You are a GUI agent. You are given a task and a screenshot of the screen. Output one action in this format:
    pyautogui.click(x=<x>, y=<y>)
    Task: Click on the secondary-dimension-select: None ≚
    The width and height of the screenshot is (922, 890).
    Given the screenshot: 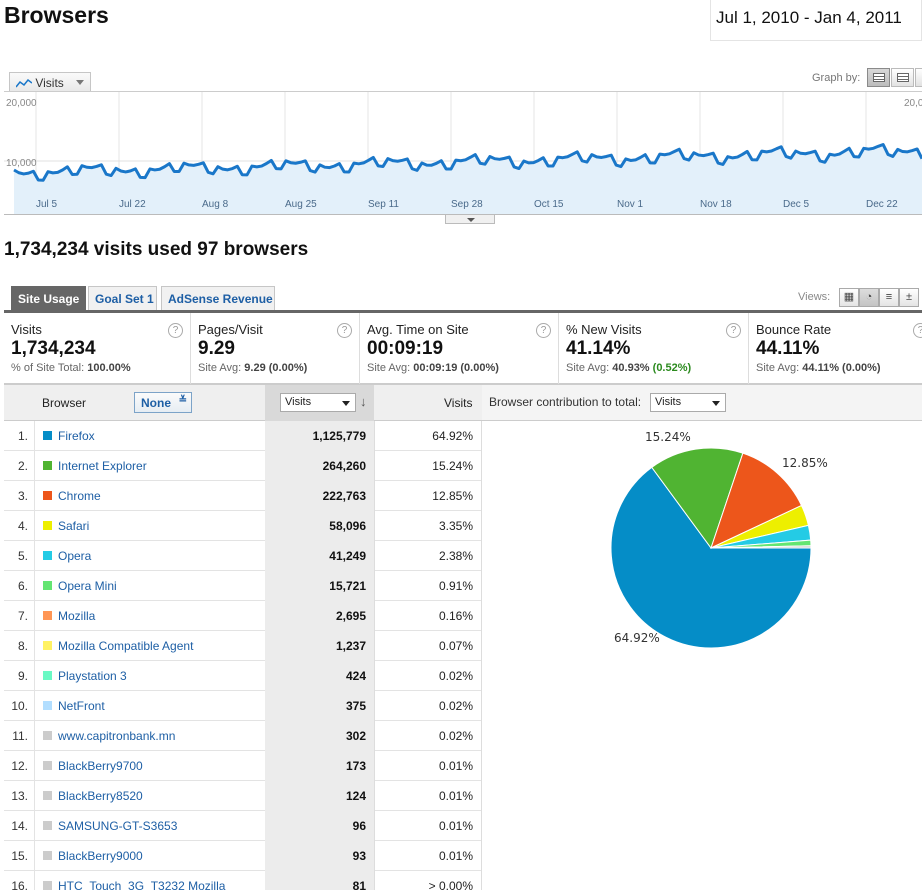 What is the action you would take?
    pyautogui.click(x=163, y=402)
    